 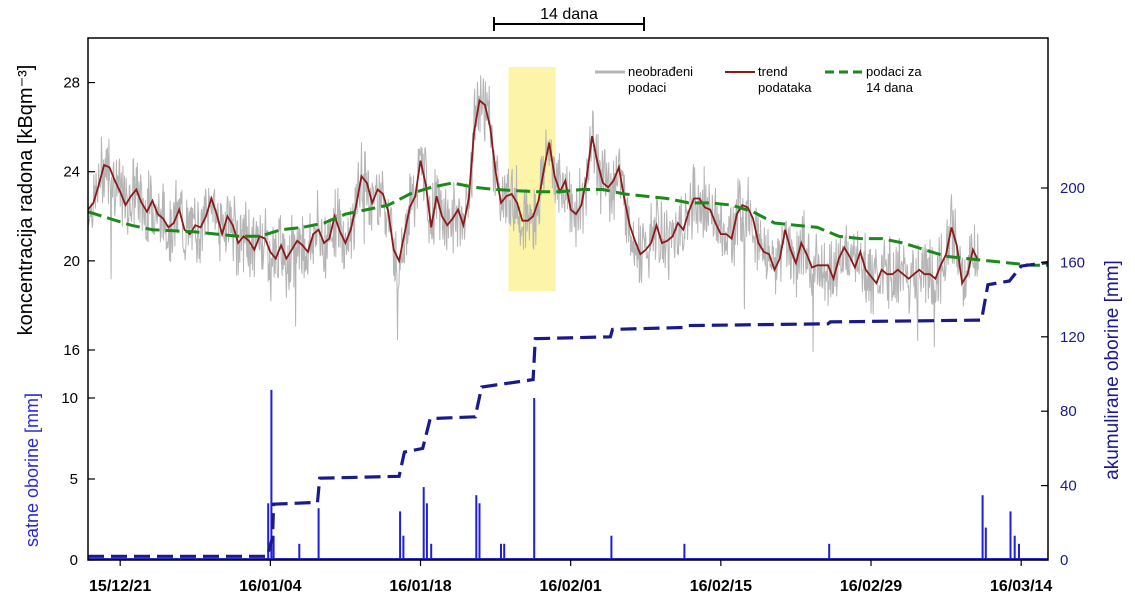 What do you see at coordinates (1021, 586) in the screenshot?
I see `xtick-label: 16/03/14` at bounding box center [1021, 586].